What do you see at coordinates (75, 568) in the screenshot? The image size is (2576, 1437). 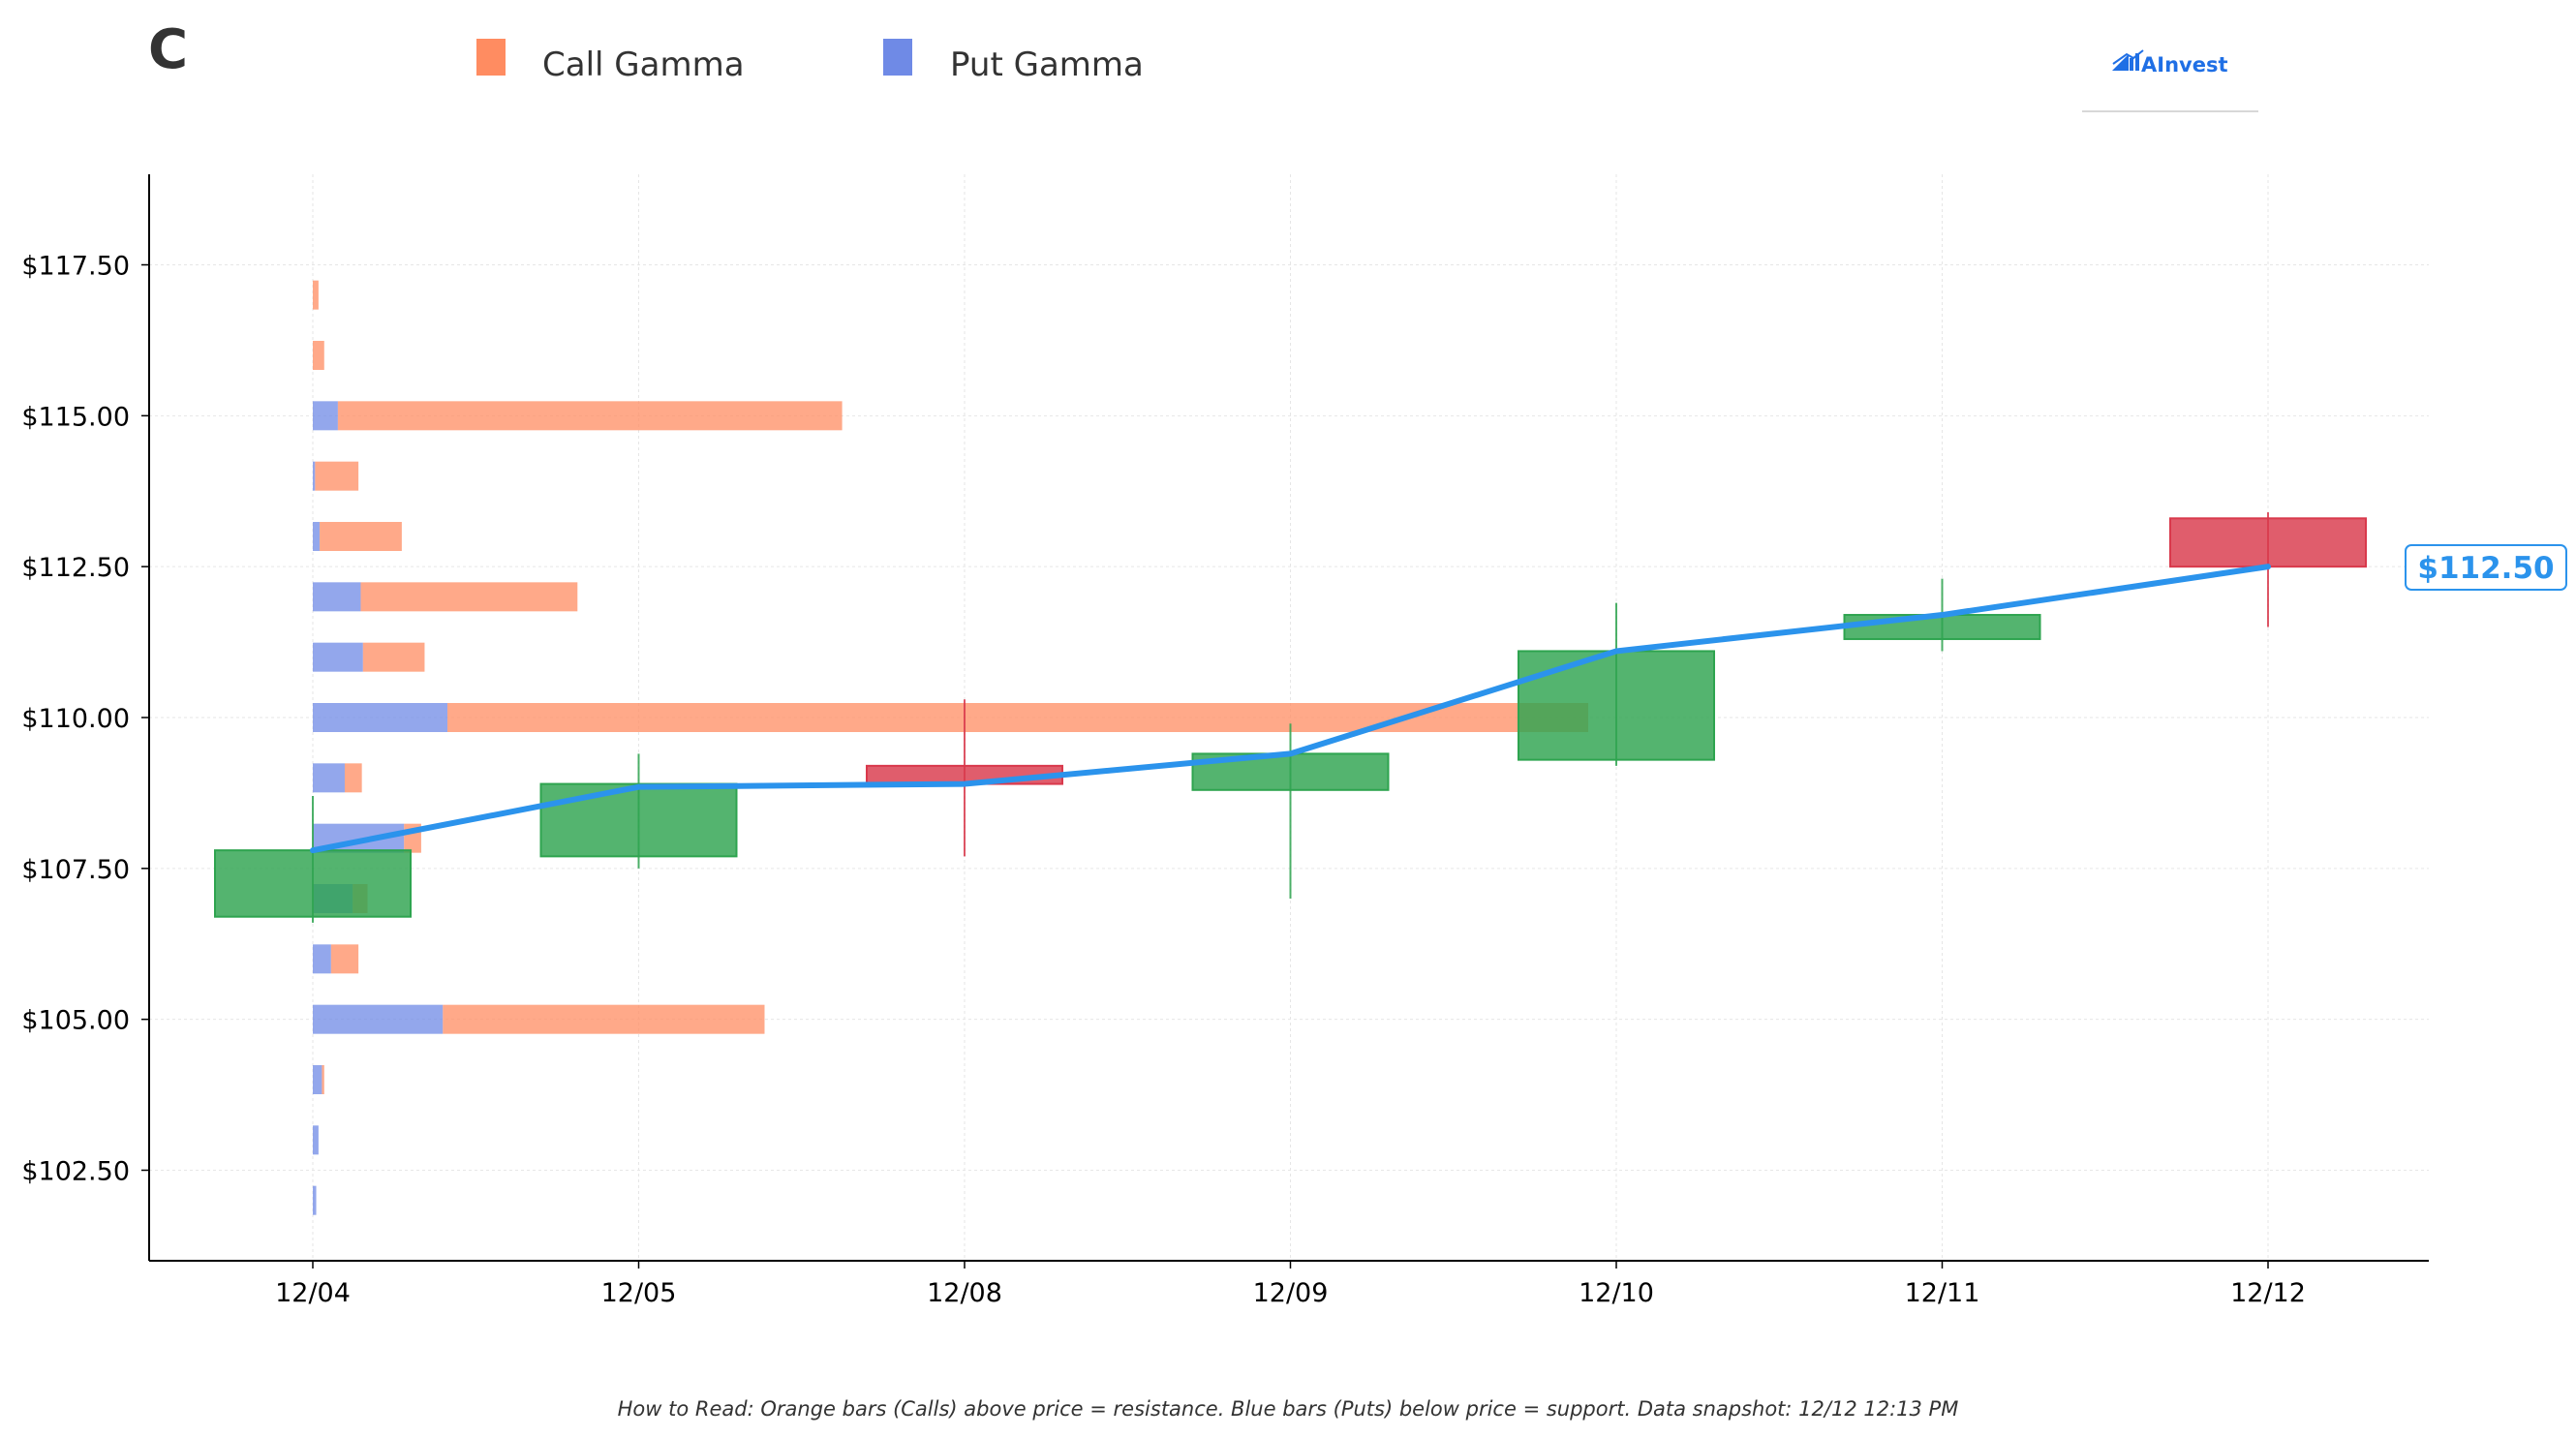 I see `y-tick-label: $112.50` at bounding box center [75, 568].